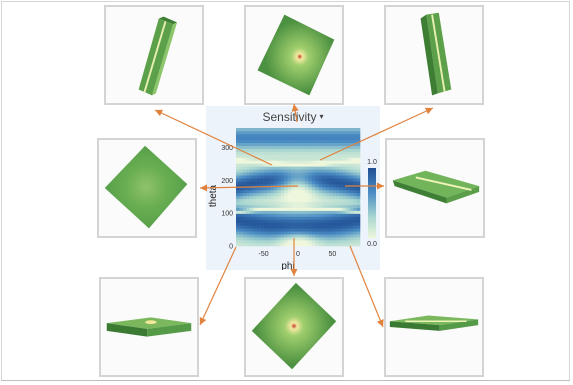  What do you see at coordinates (213, 195) in the screenshot?
I see `y-axis-label: theta` at bounding box center [213, 195].